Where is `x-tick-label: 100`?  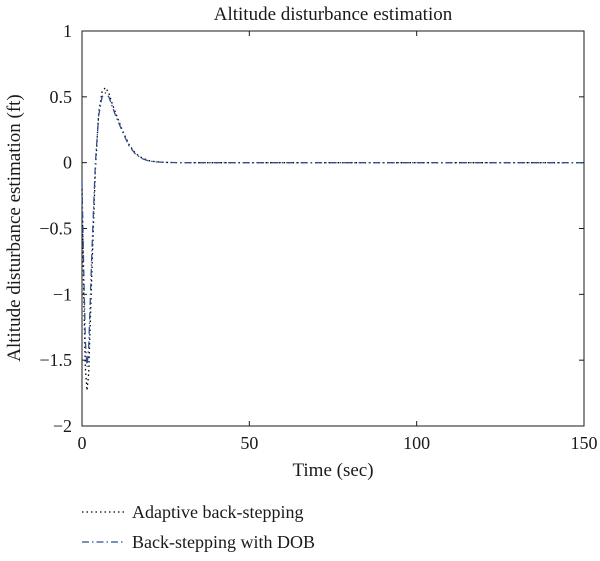
x-tick-label: 100 is located at coordinates (416, 443).